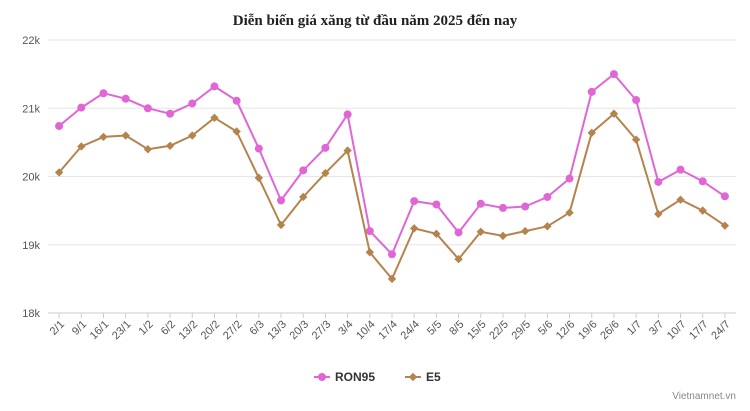 The height and width of the screenshot is (411, 750). Describe the element at coordinates (79, 327) in the screenshot. I see `x-tick-label: 9/1` at that location.